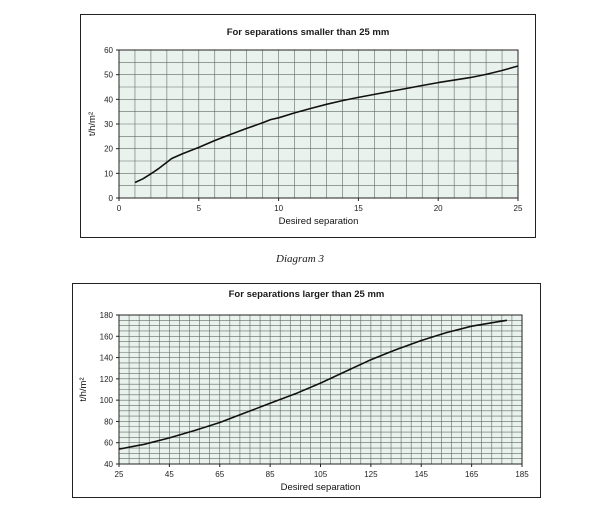  What do you see at coordinates (199, 208) in the screenshot?
I see `x-tick-label: 5` at bounding box center [199, 208].